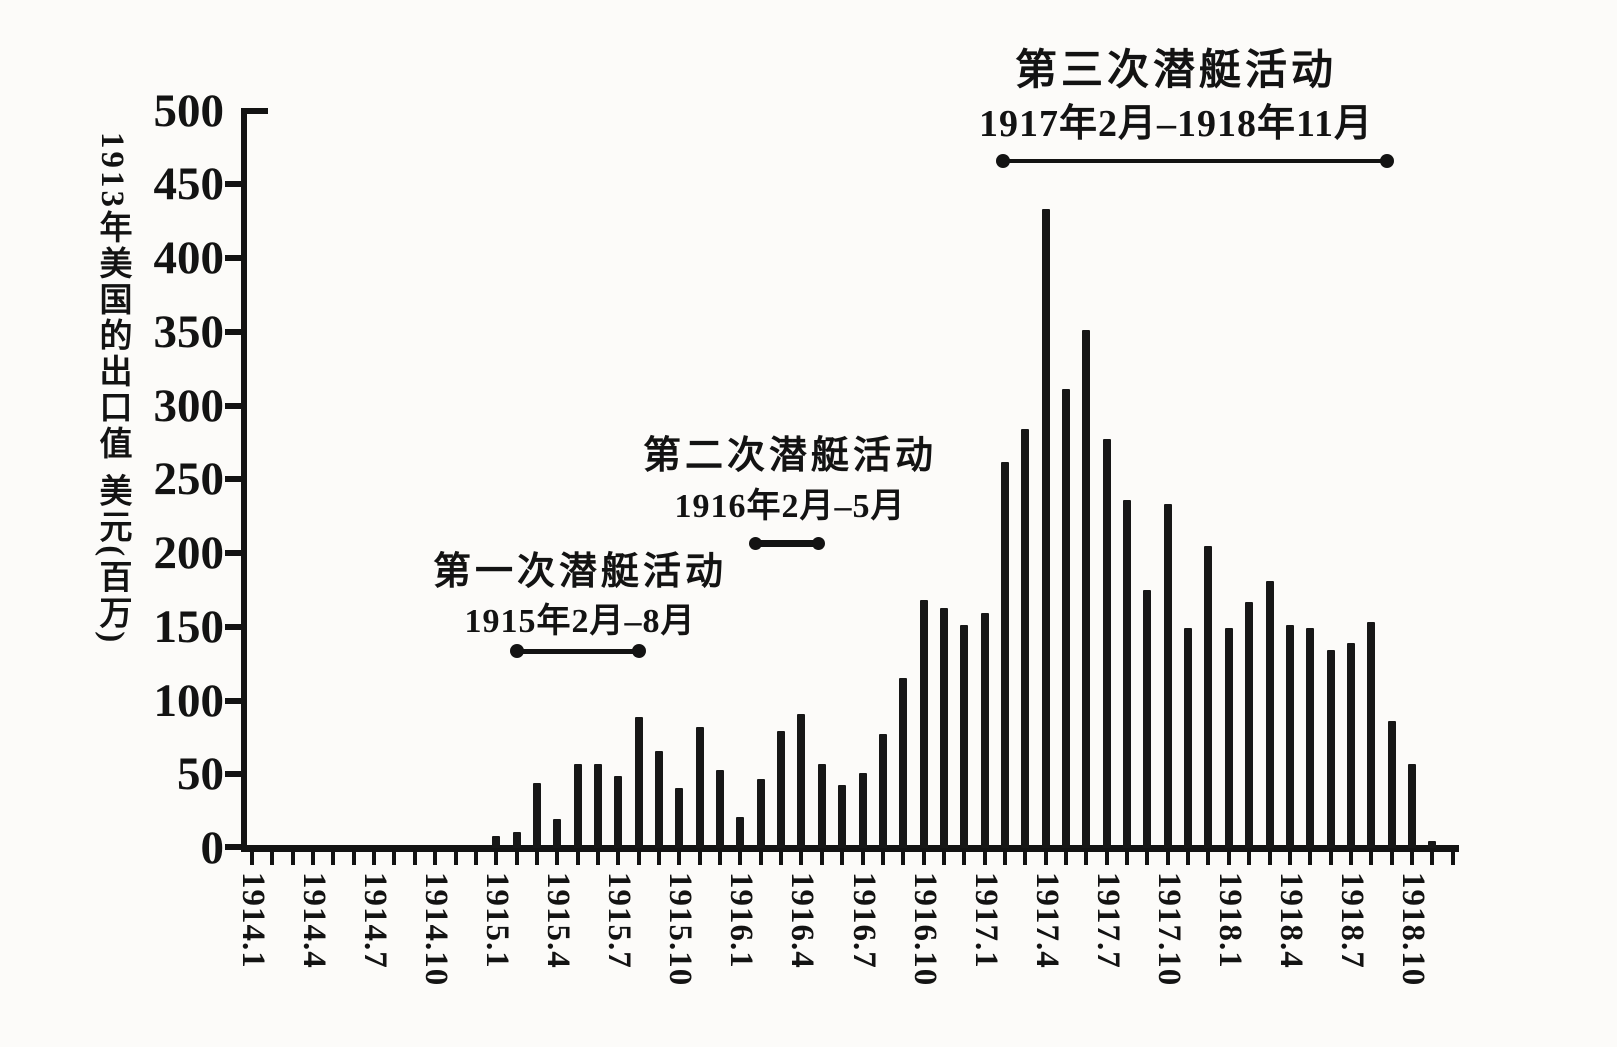  Describe the element at coordinates (790, 506) in the screenshot. I see `campaign-2-dates: 1916年2月–5月` at that location.